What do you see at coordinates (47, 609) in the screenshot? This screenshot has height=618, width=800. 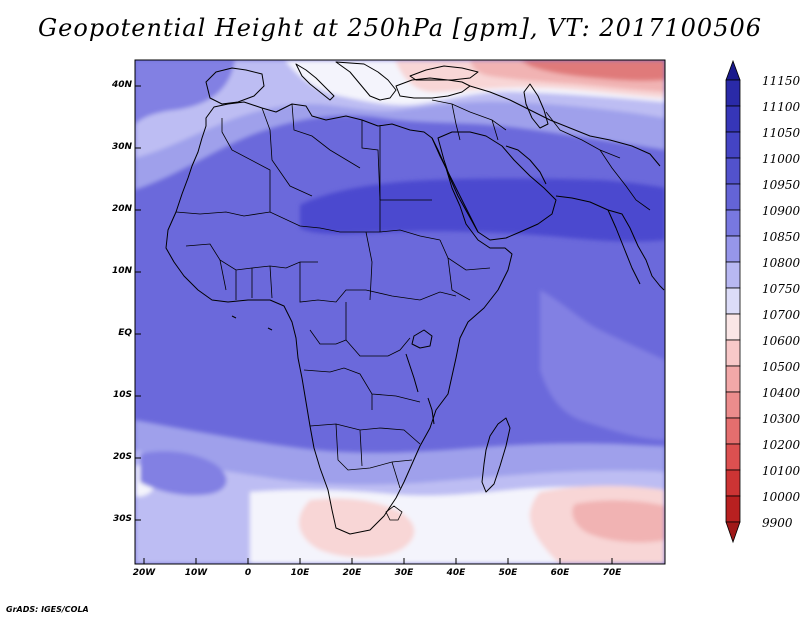 I see `credit-text: GrADS: IGES/COLA` at bounding box center [47, 609].